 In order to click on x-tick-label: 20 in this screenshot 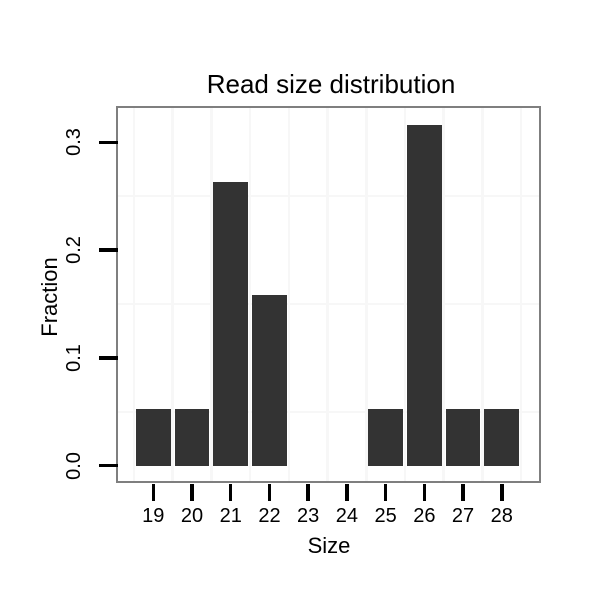, I will do `click(192, 516)`.